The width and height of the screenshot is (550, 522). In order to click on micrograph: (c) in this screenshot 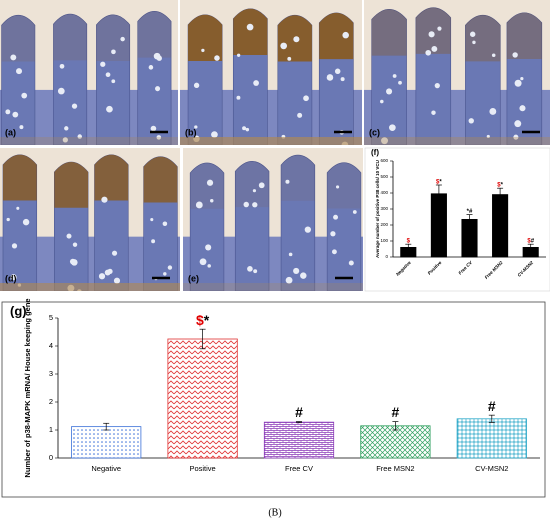, I will do `click(457, 72)`.